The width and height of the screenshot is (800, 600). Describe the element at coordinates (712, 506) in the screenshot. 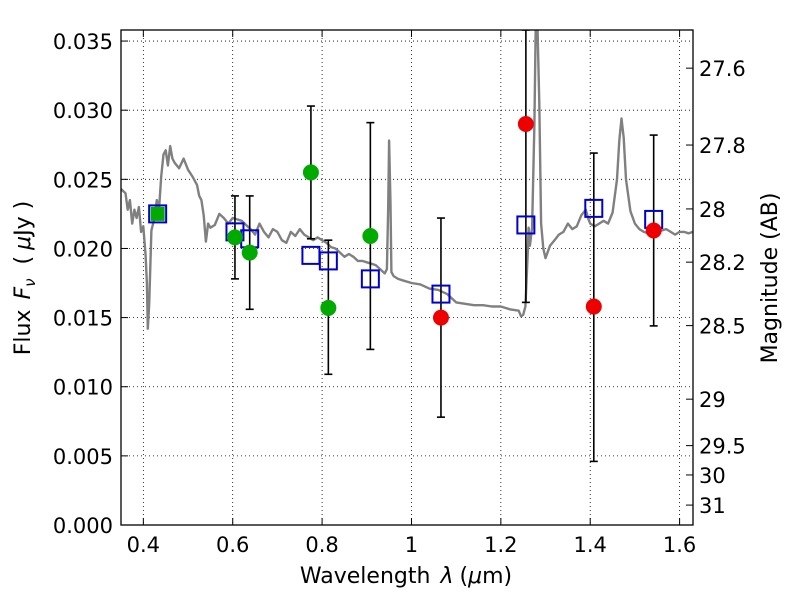

I see `y2-tick-label: 31` at that location.